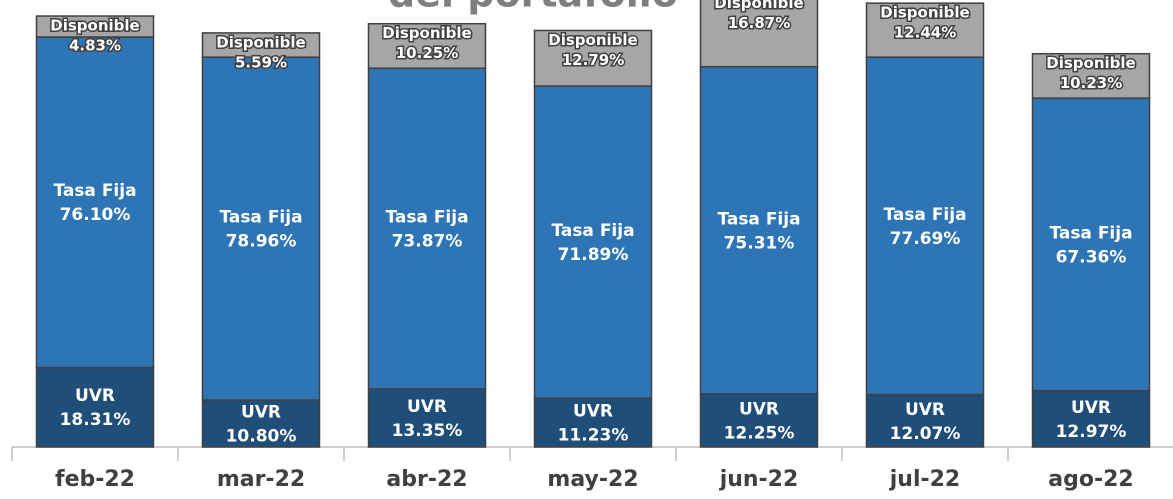 The width and height of the screenshot is (1173, 499). What do you see at coordinates (261, 437) in the screenshot?
I see `value-label: 10.80%` at bounding box center [261, 437].